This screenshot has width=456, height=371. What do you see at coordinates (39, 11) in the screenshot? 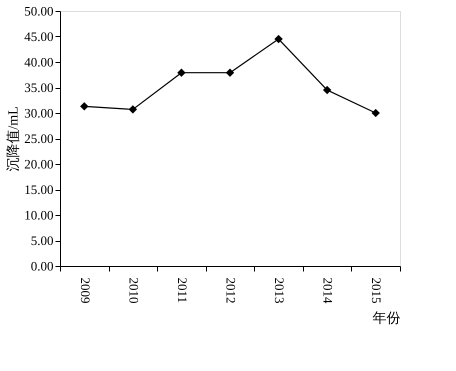
I see `y-tick-label: 50.00` at bounding box center [39, 11].